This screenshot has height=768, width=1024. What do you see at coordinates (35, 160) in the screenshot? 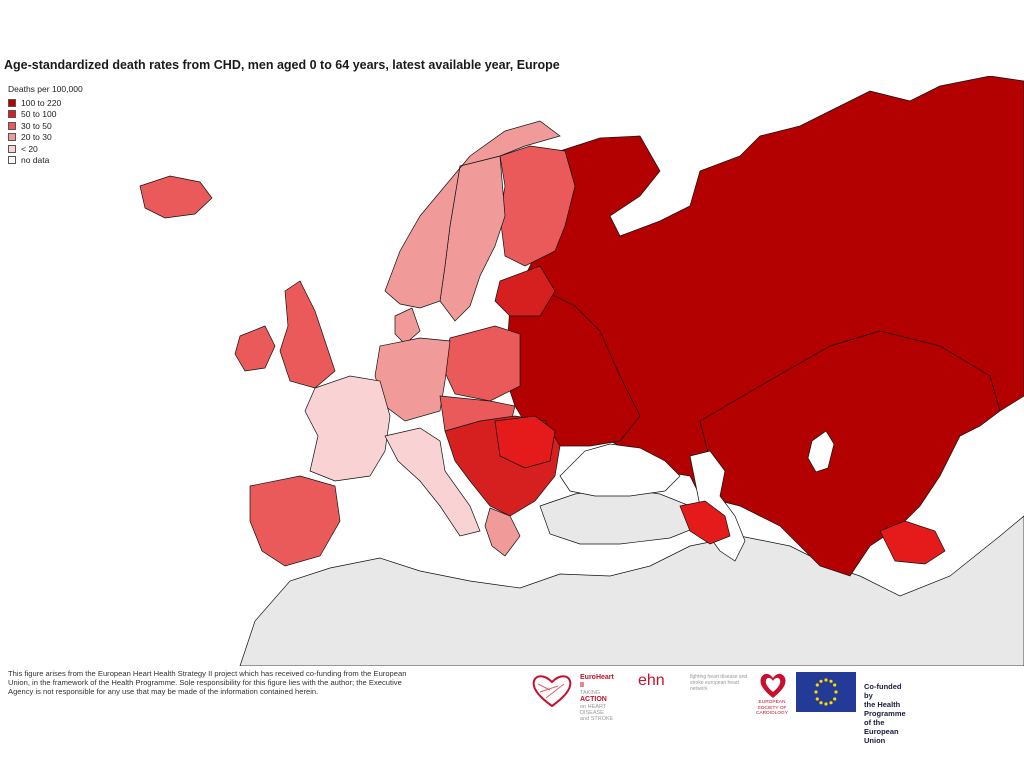
I see `legend-label: no data` at bounding box center [35, 160].